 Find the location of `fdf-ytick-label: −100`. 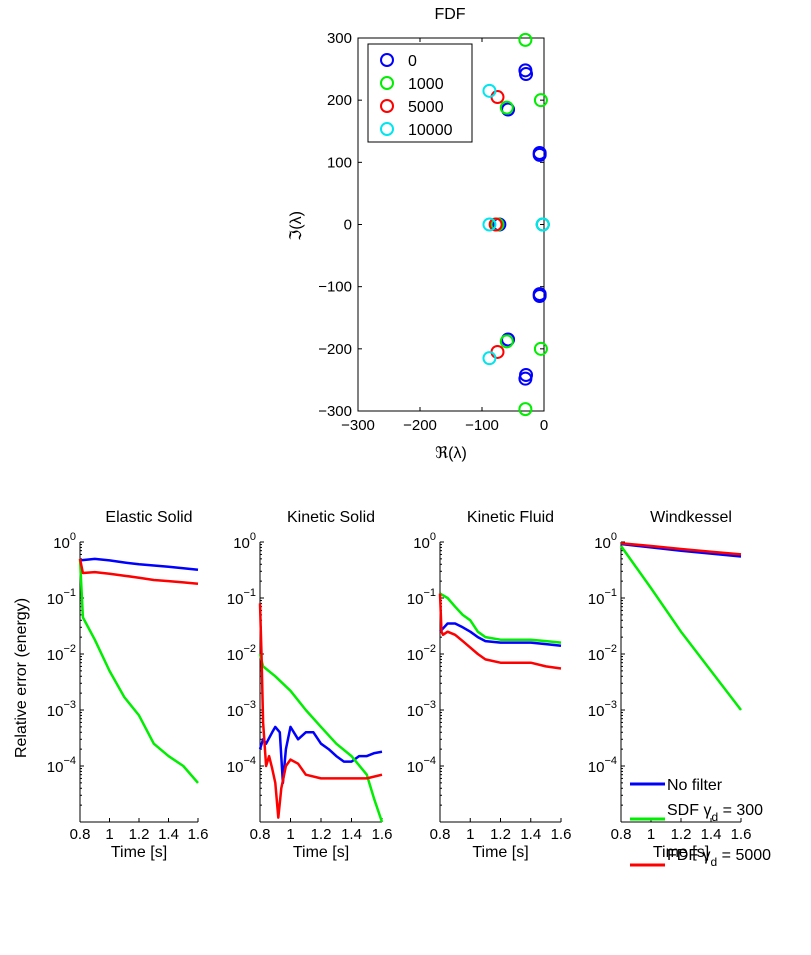

fdf-ytick-label: −100 is located at coordinates (335, 287).